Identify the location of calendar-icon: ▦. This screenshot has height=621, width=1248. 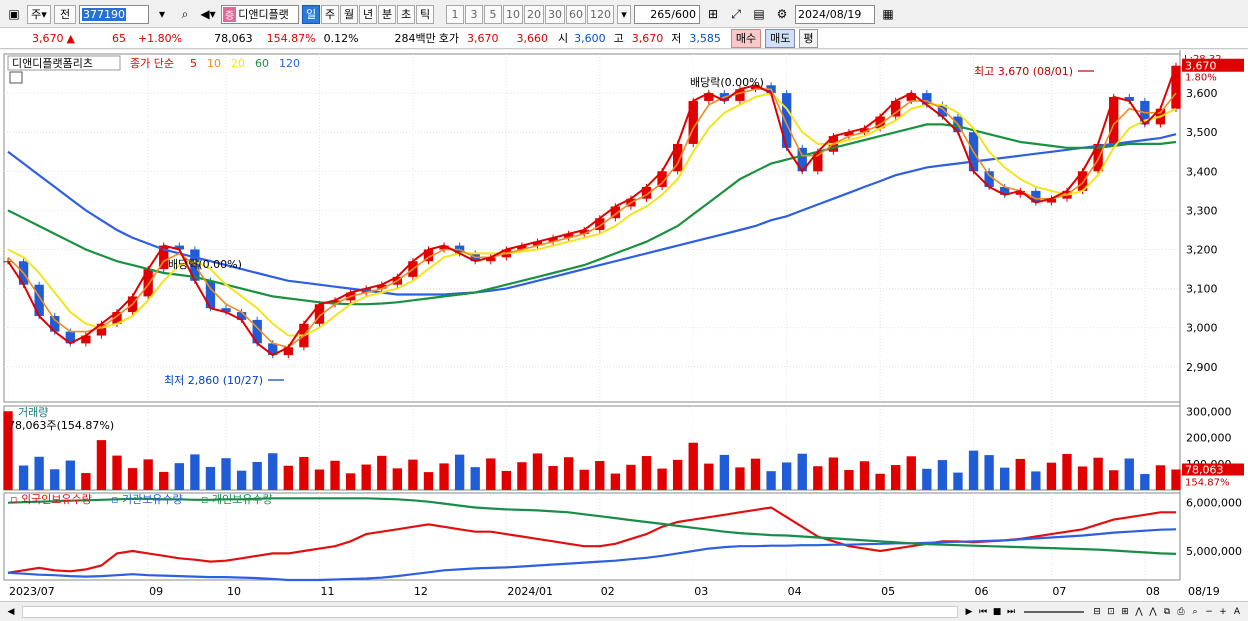
(888, 14).